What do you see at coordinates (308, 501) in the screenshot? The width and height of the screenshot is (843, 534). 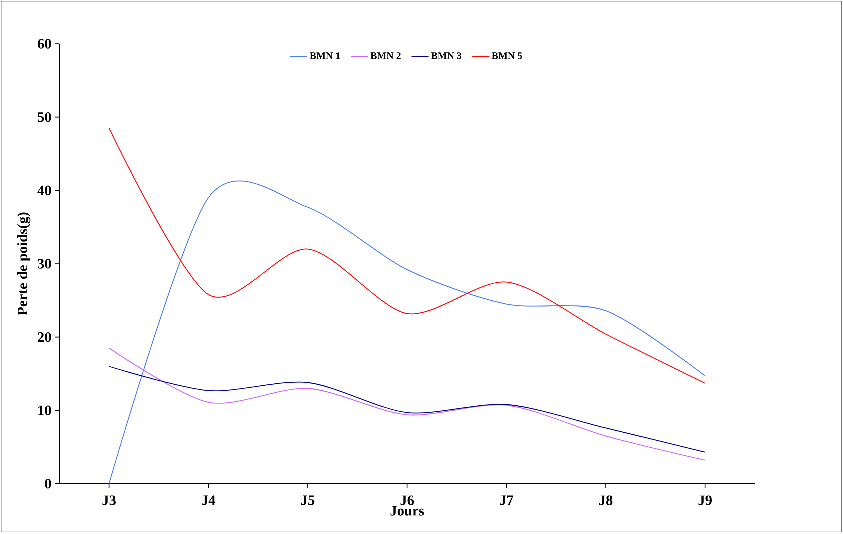 I see `x-tick-label: J5` at bounding box center [308, 501].